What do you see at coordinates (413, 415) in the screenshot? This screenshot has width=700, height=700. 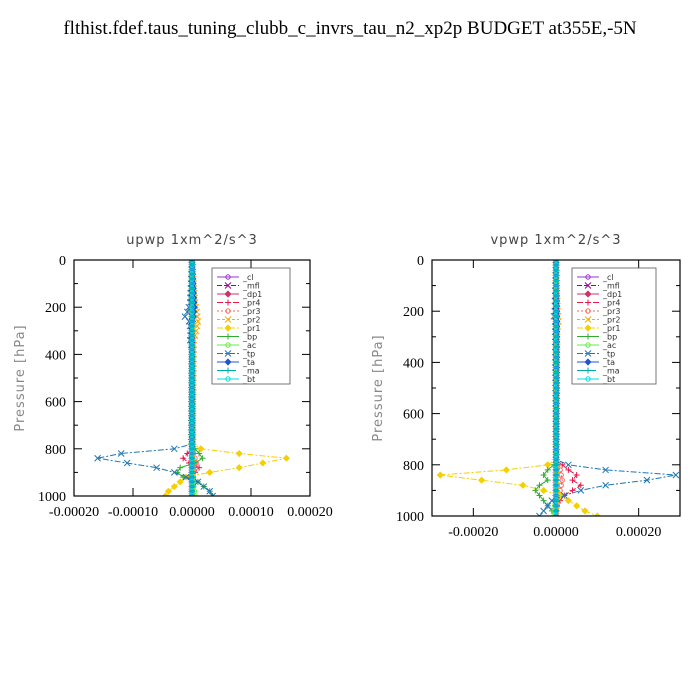 I see `y-tick-label: 600` at bounding box center [413, 415].